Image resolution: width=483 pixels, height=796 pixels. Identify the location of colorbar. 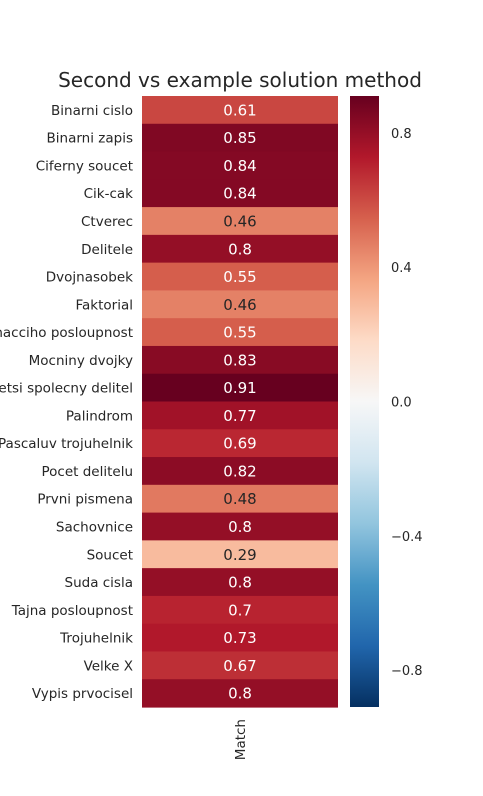
(364, 401).